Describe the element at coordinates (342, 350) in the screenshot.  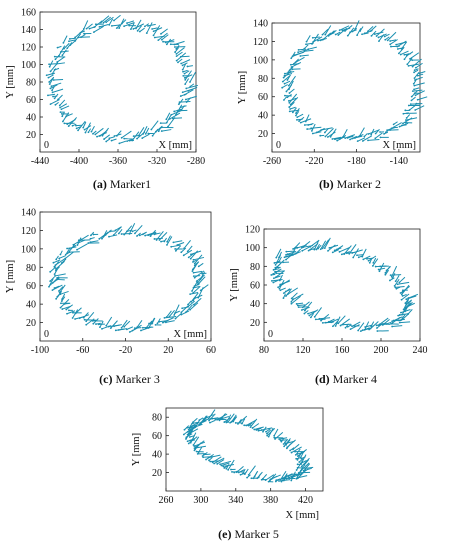
I see `x-tick-label: 160` at that location.